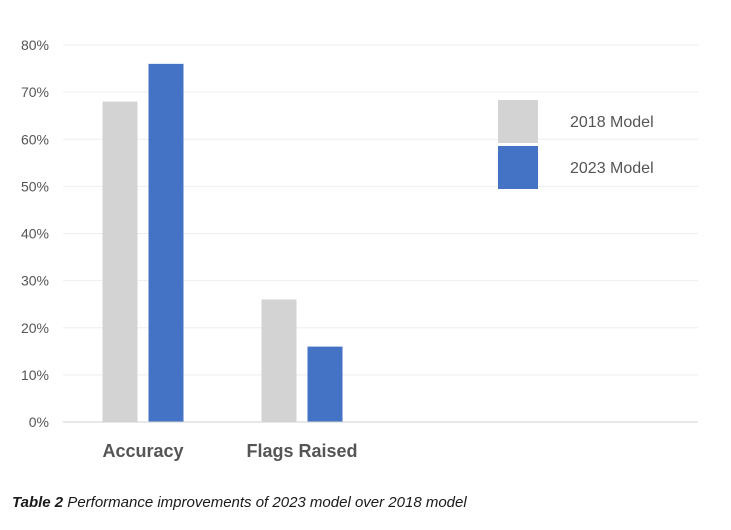 This screenshot has width=731, height=530. Describe the element at coordinates (142, 451) in the screenshot. I see `x-category-label: Accuracy` at that location.